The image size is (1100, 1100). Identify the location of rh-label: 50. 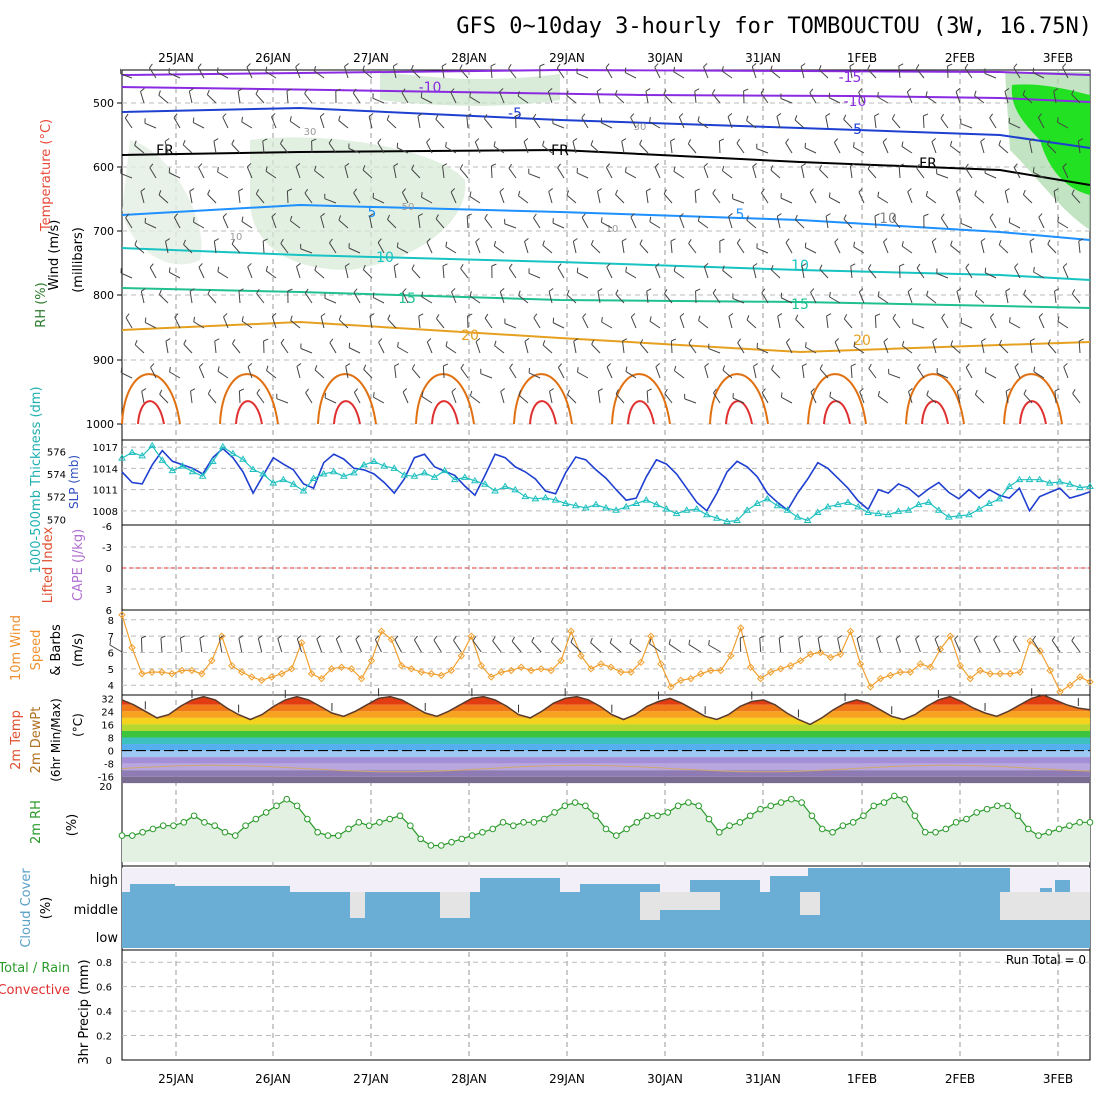
(408, 207).